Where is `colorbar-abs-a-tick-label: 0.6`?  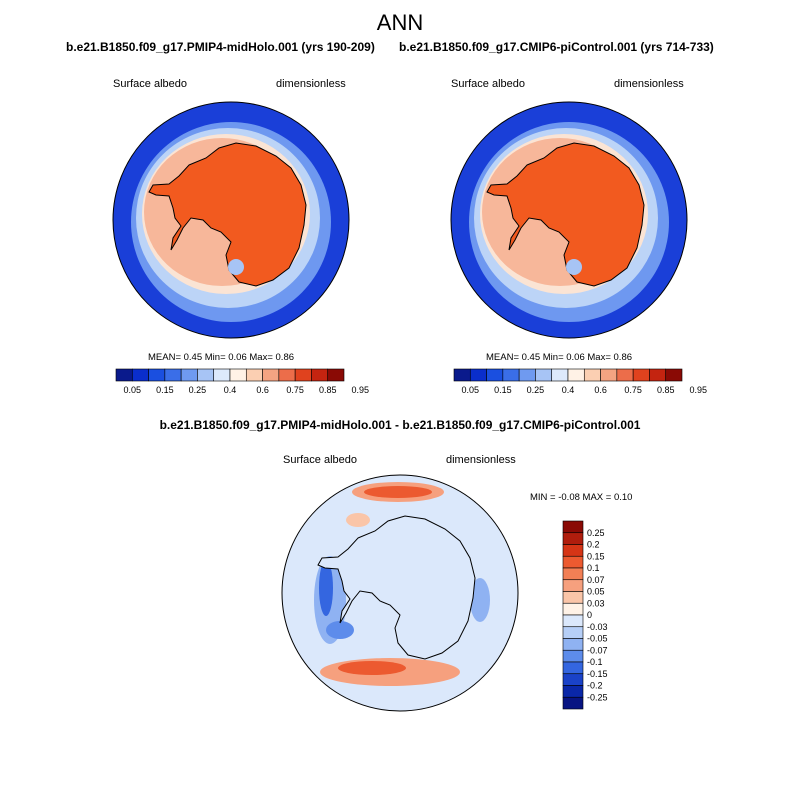
colorbar-abs-a-tick-label: 0.6 is located at coordinates (262, 390).